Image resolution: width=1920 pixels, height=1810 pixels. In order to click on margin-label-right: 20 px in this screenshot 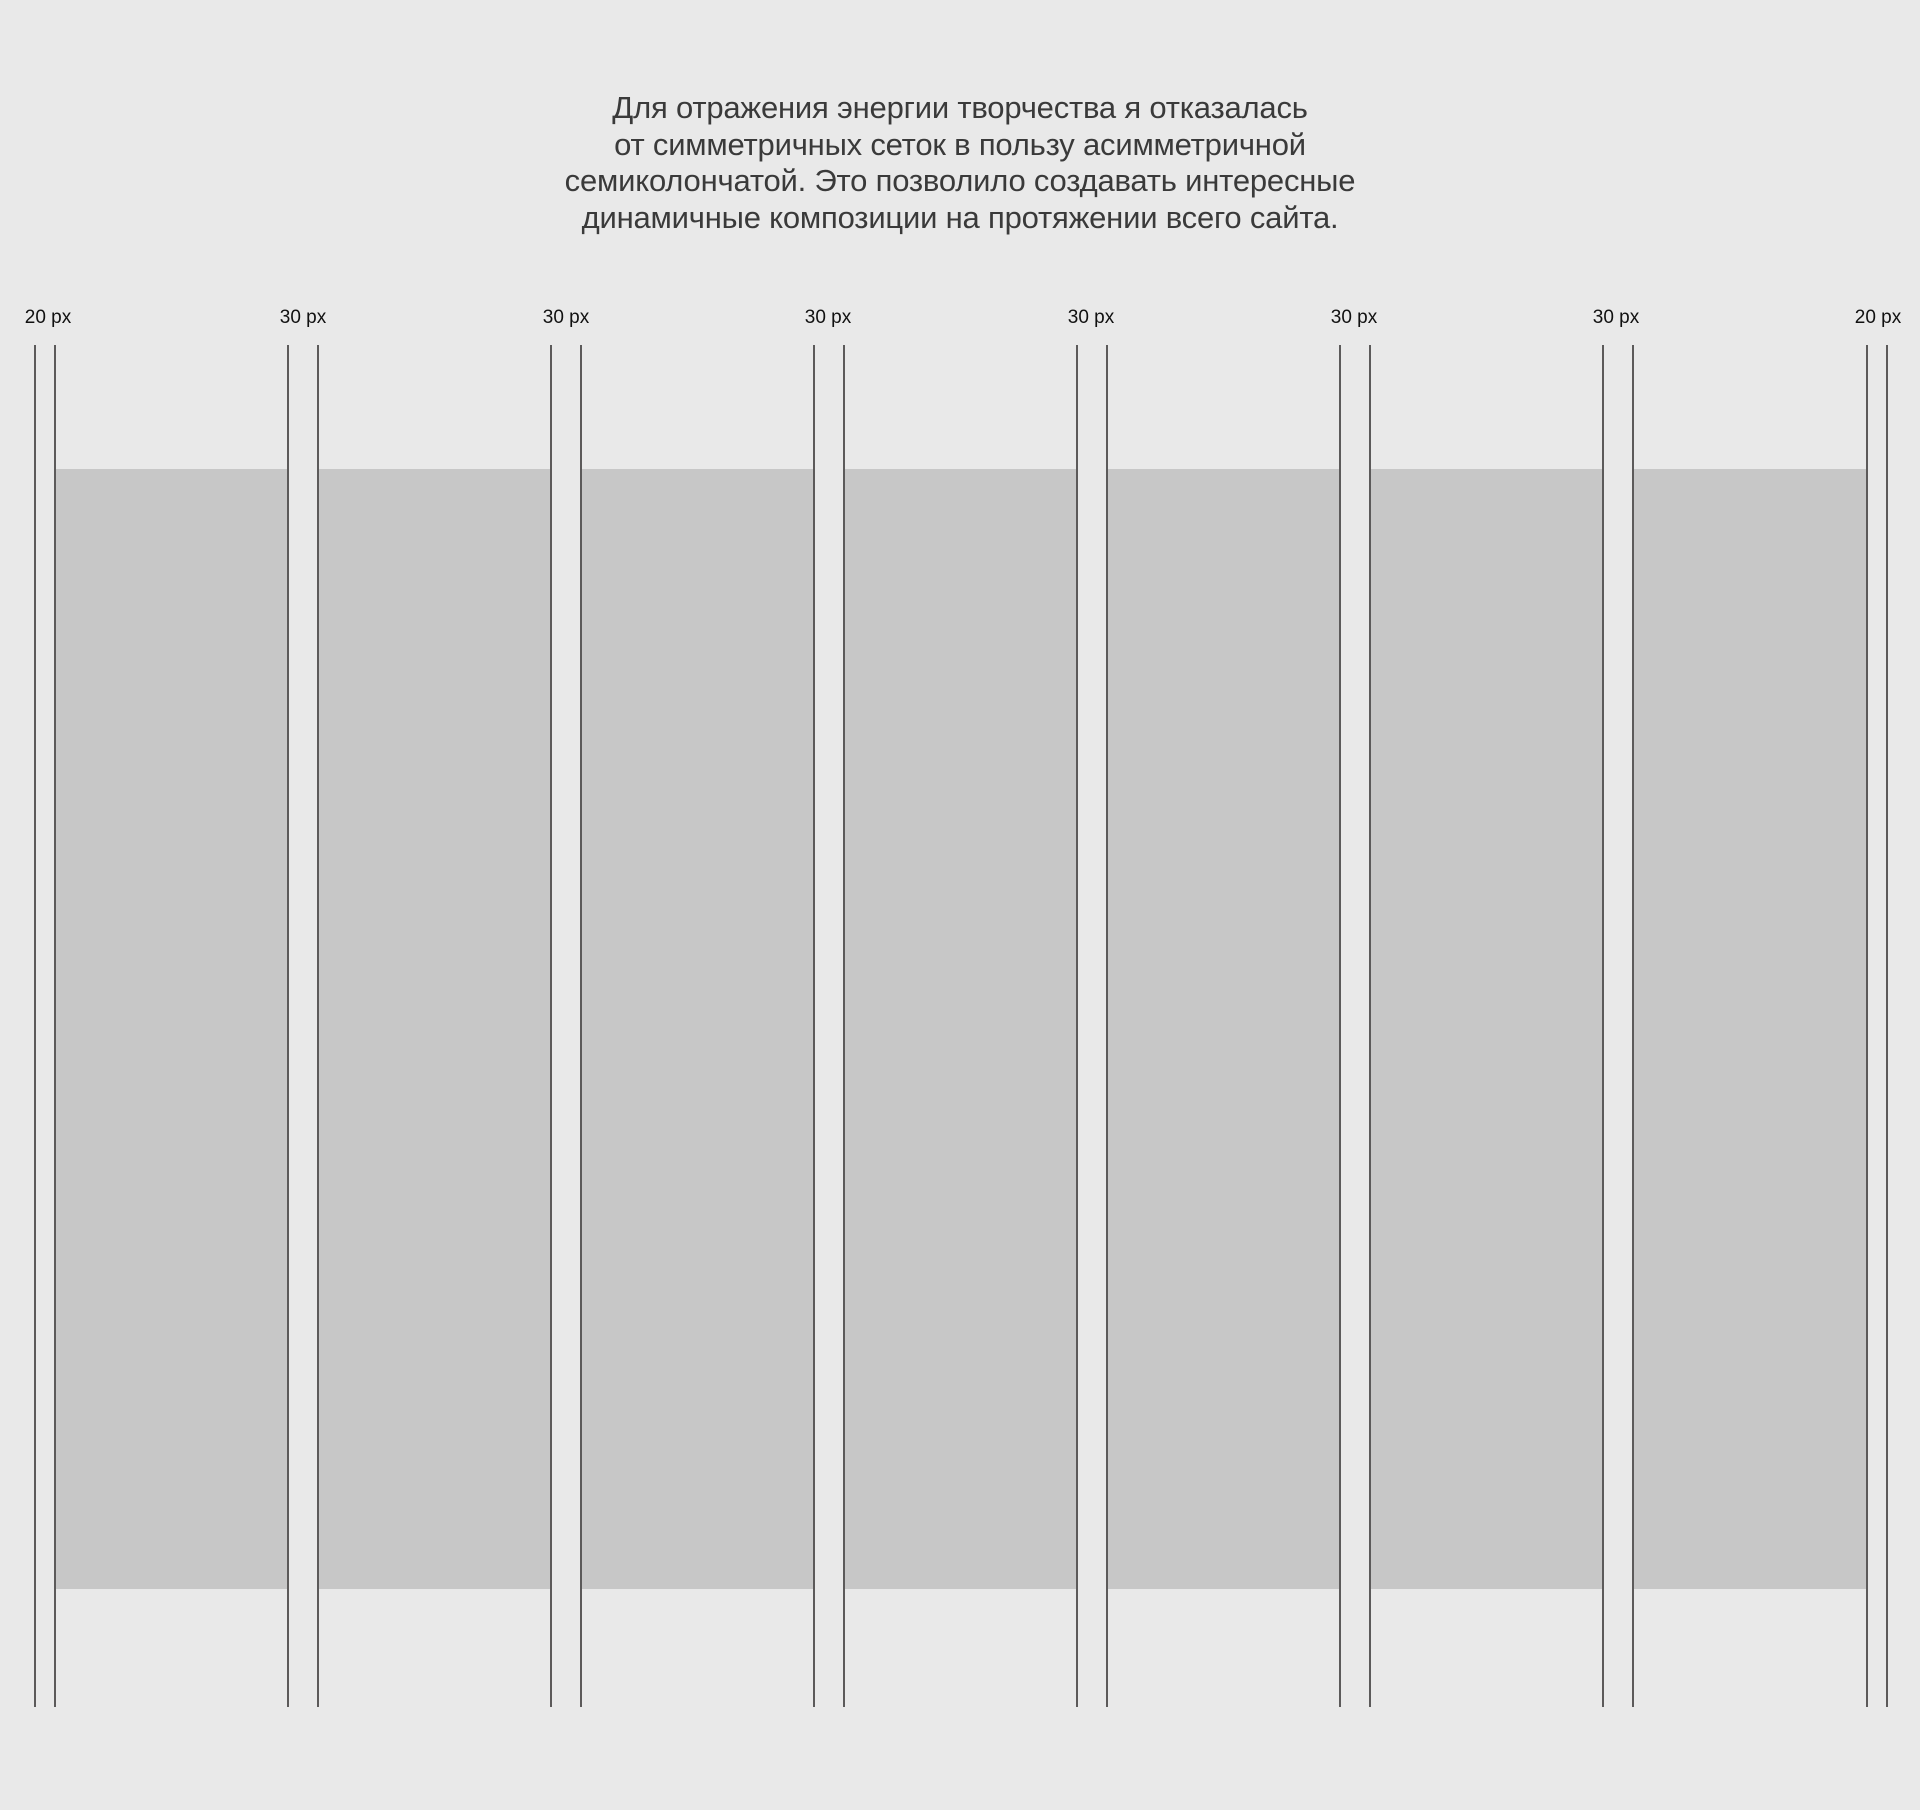, I will do `click(1878, 317)`.